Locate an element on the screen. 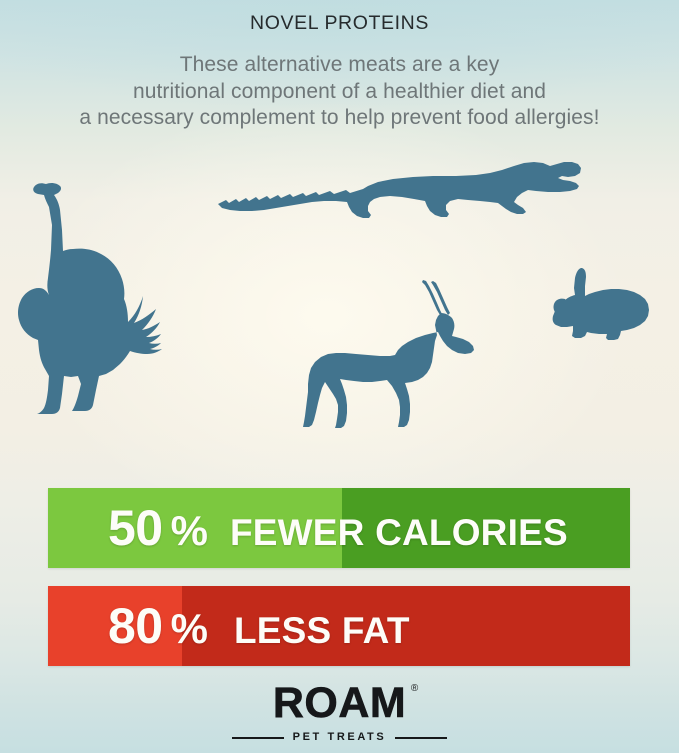  logo-wordmark-text: ROAM is located at coordinates (339, 703).